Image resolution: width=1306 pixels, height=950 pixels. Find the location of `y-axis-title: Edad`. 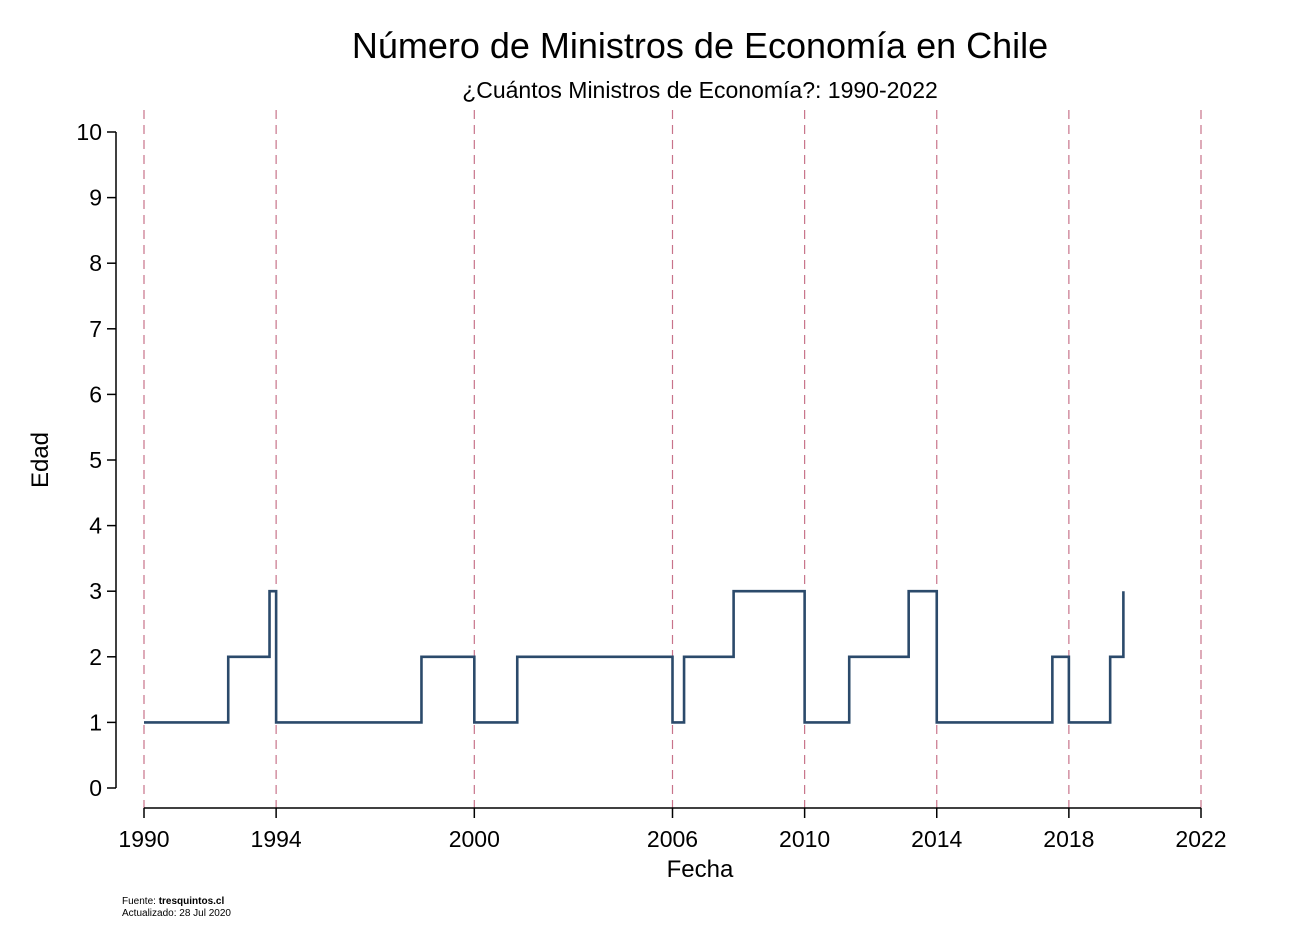

y-axis-title: Edad is located at coordinates (40, 460).